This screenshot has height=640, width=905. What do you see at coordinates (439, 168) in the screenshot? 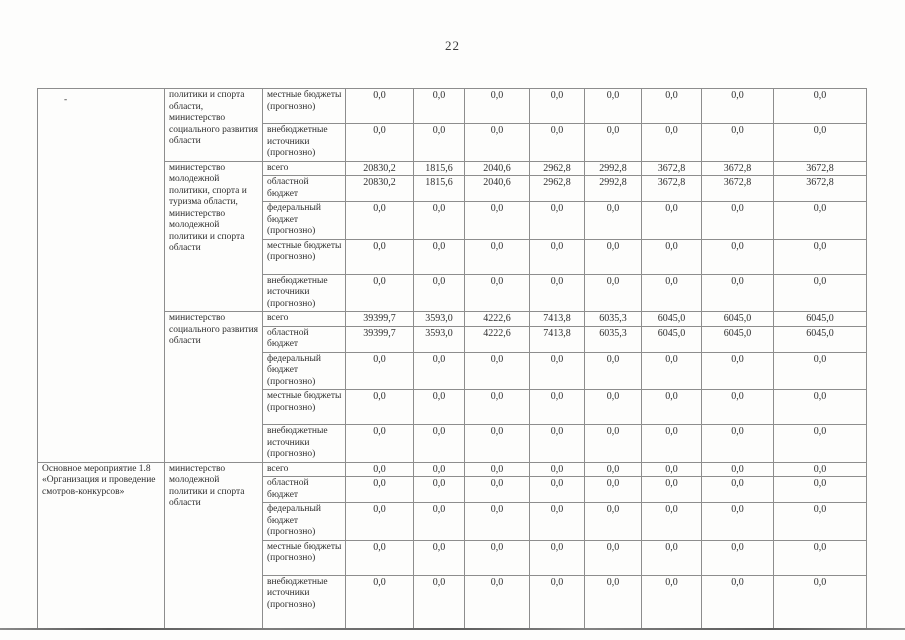
I see `value-cell: 1815,6` at bounding box center [439, 168].